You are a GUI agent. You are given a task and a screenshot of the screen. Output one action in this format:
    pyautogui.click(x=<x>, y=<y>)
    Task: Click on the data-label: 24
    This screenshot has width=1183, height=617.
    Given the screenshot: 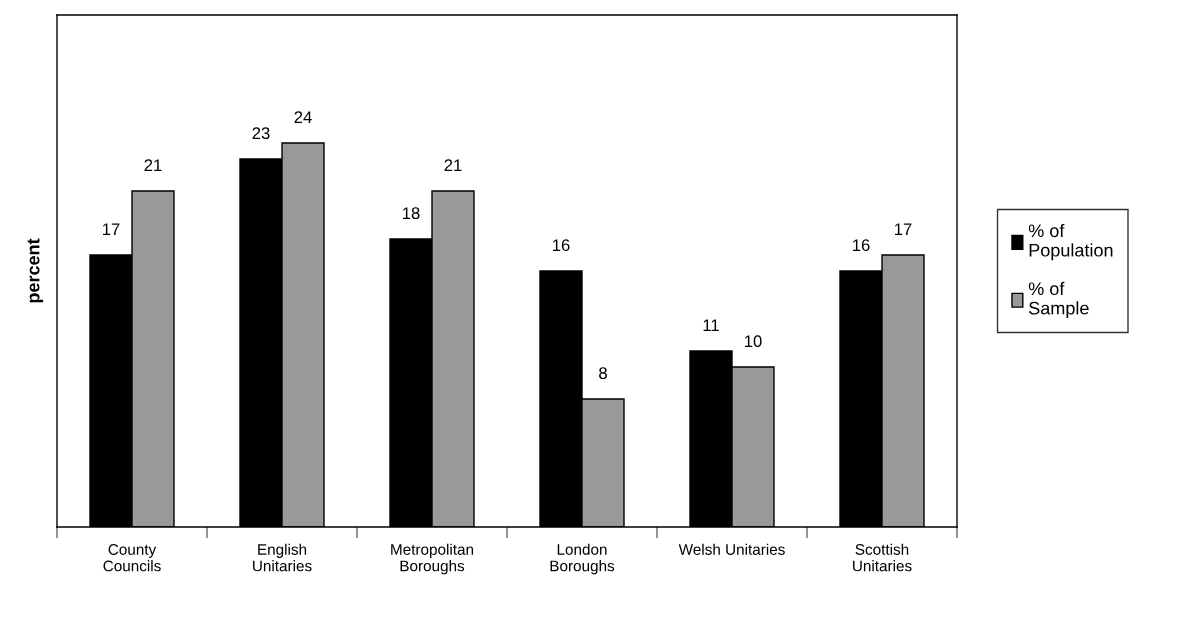 What is the action you would take?
    pyautogui.click(x=303, y=117)
    